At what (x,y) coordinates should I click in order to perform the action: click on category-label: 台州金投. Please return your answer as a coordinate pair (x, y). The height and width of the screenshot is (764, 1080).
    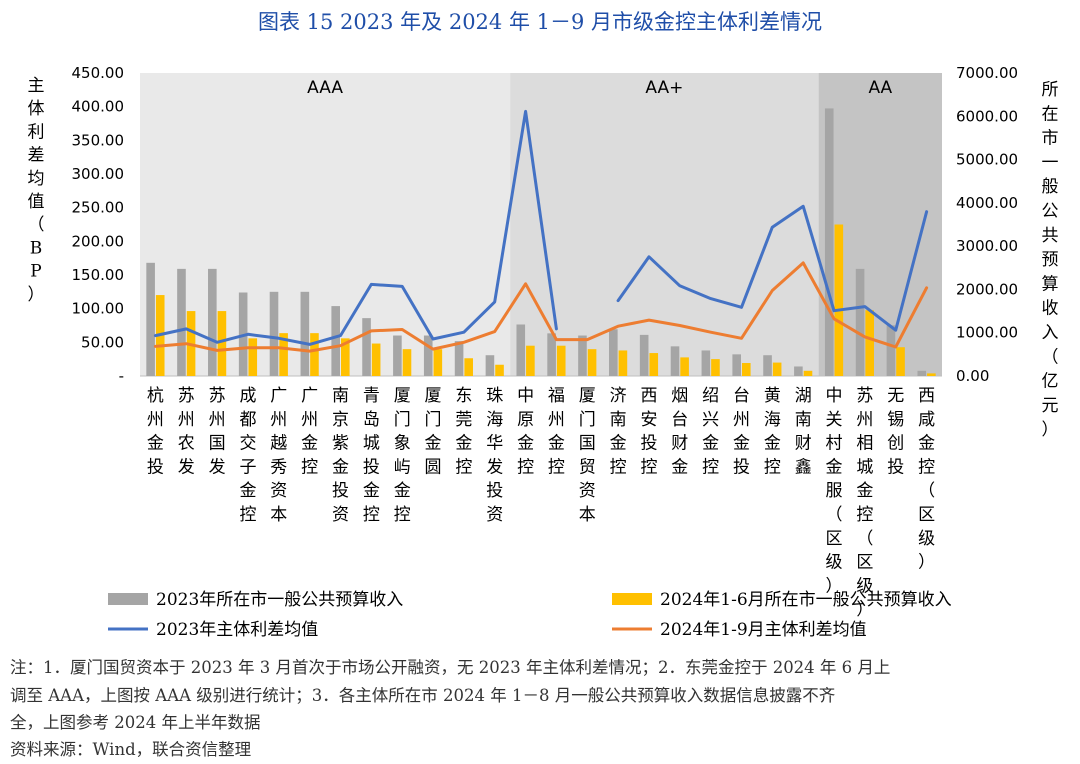
    Looking at the image, I should click on (741, 431).